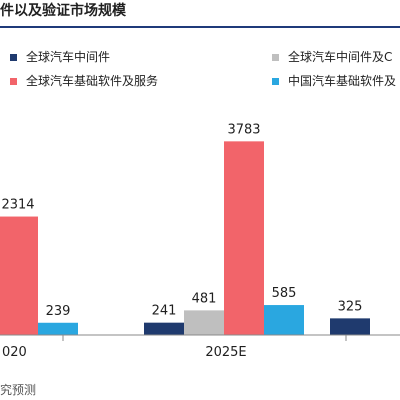 The image size is (400, 400). Describe the element at coordinates (284, 293) in the screenshot. I see `bar-value-label: 585` at that location.